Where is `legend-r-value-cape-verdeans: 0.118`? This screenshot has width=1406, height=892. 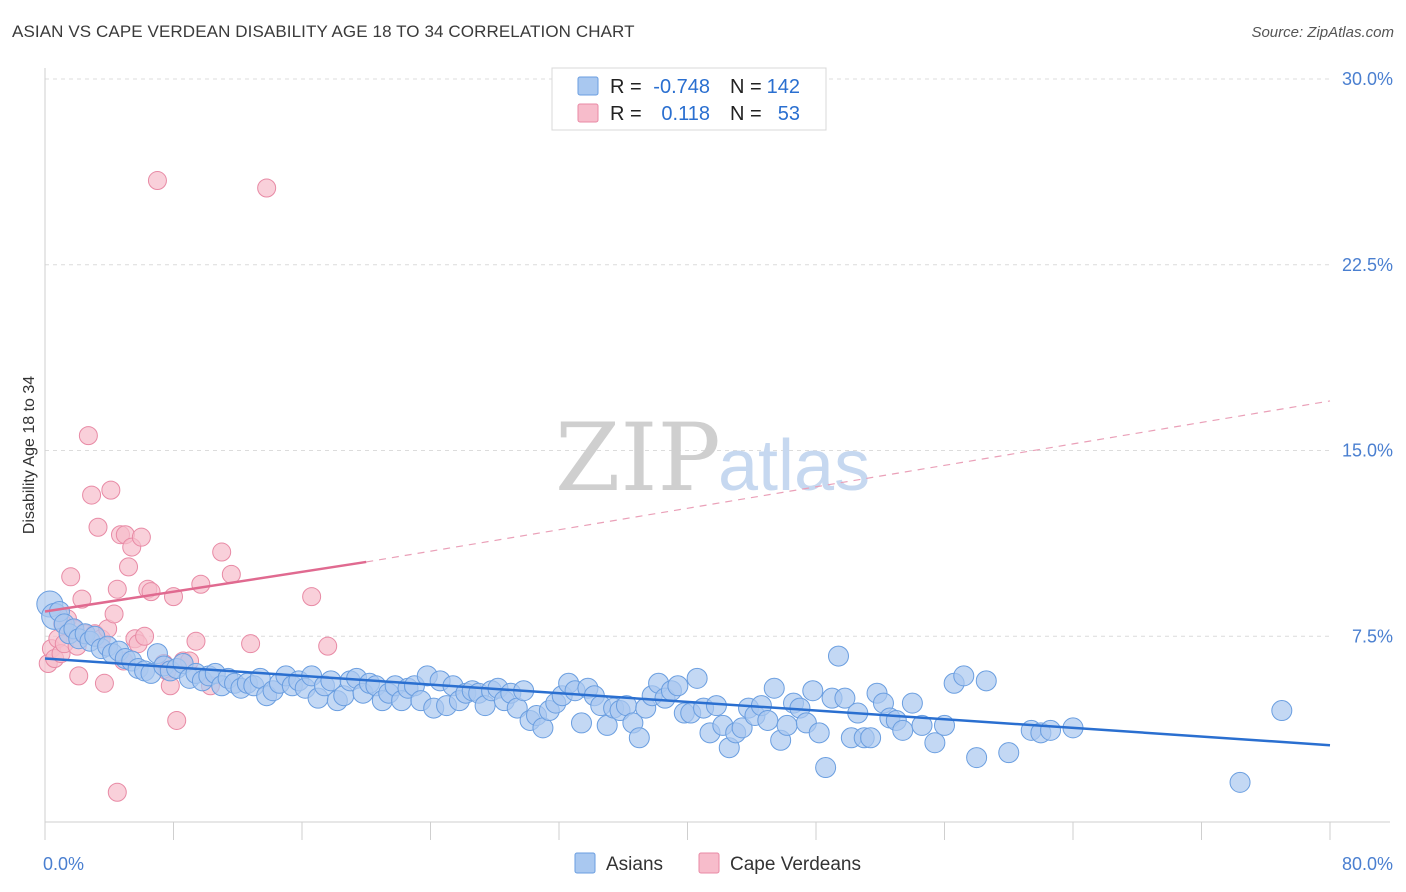 legend-r-value-cape-verdeans: 0.118 is located at coordinates (685, 114).